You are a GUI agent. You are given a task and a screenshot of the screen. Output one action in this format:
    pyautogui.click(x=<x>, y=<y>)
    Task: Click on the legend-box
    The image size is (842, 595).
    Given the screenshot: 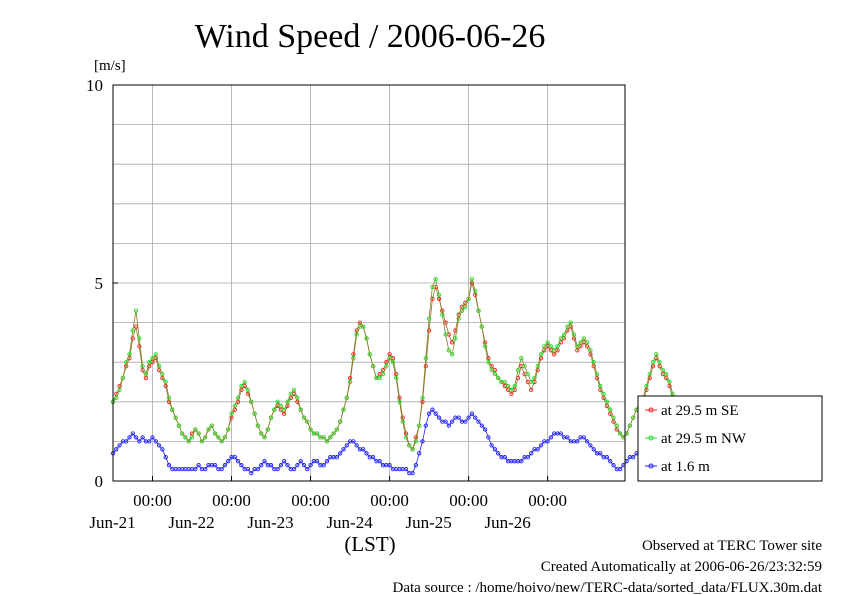 What is the action you would take?
    pyautogui.click(x=730, y=438)
    